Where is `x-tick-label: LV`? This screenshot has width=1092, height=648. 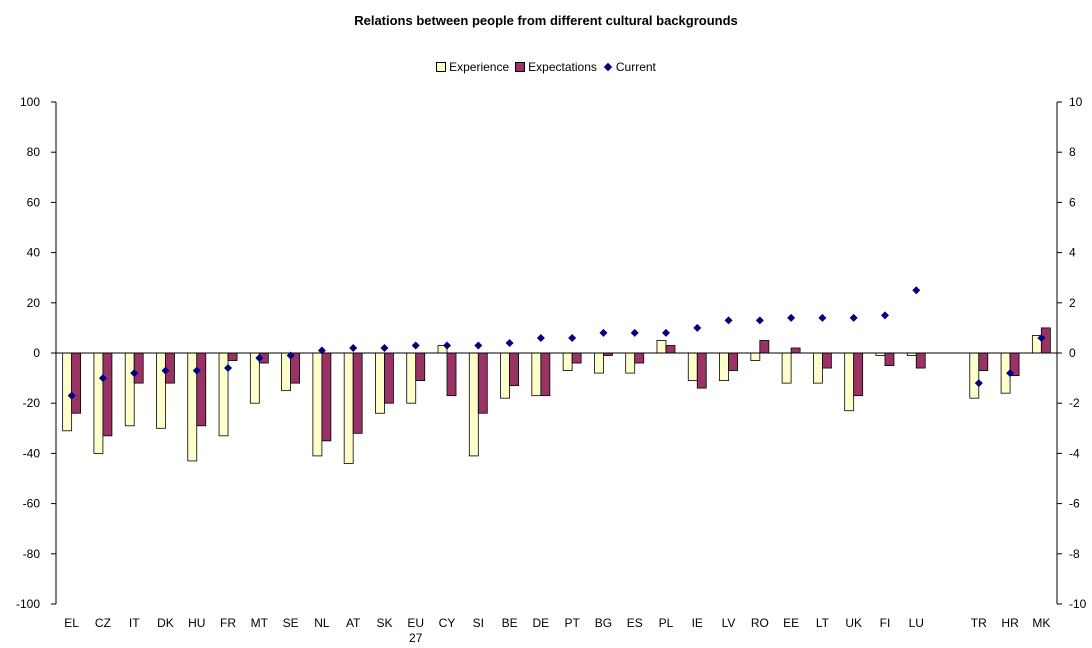
x-tick-label: LV is located at coordinates (729, 623).